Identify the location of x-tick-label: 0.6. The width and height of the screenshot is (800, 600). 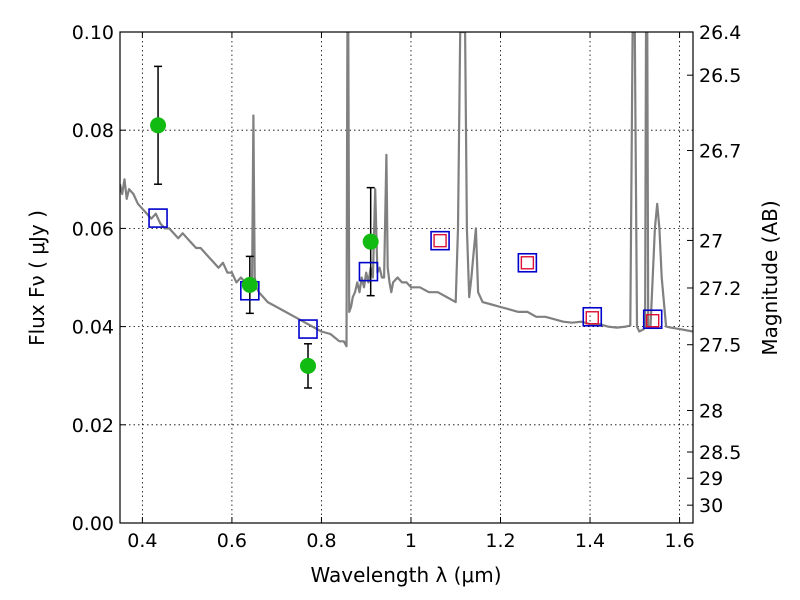
(232, 541).